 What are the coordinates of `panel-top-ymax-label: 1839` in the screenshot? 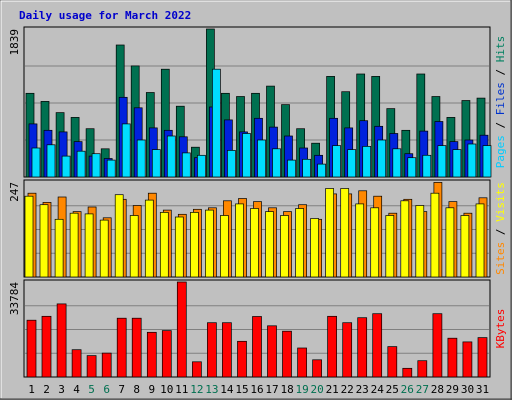 It's located at (14, 42).